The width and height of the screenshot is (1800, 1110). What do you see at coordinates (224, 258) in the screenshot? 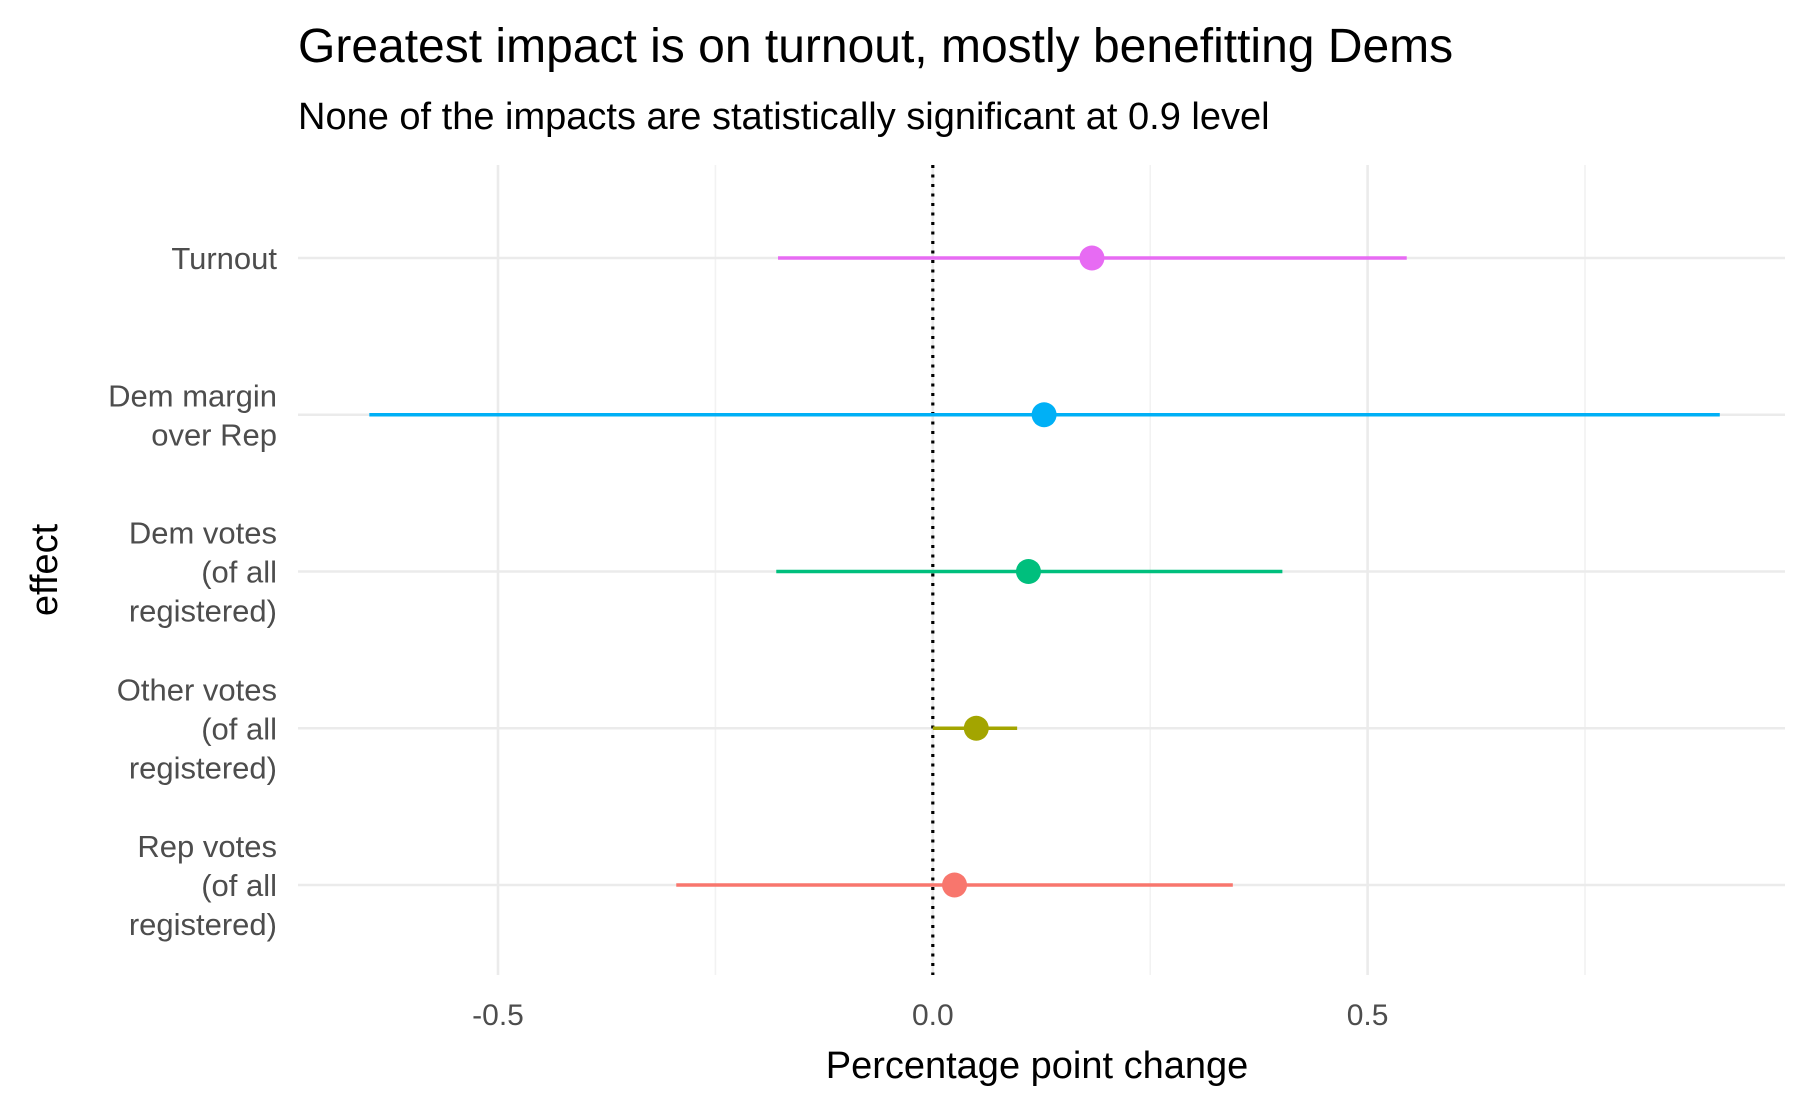
I see `y-tick-label: Turnout` at bounding box center [224, 258].